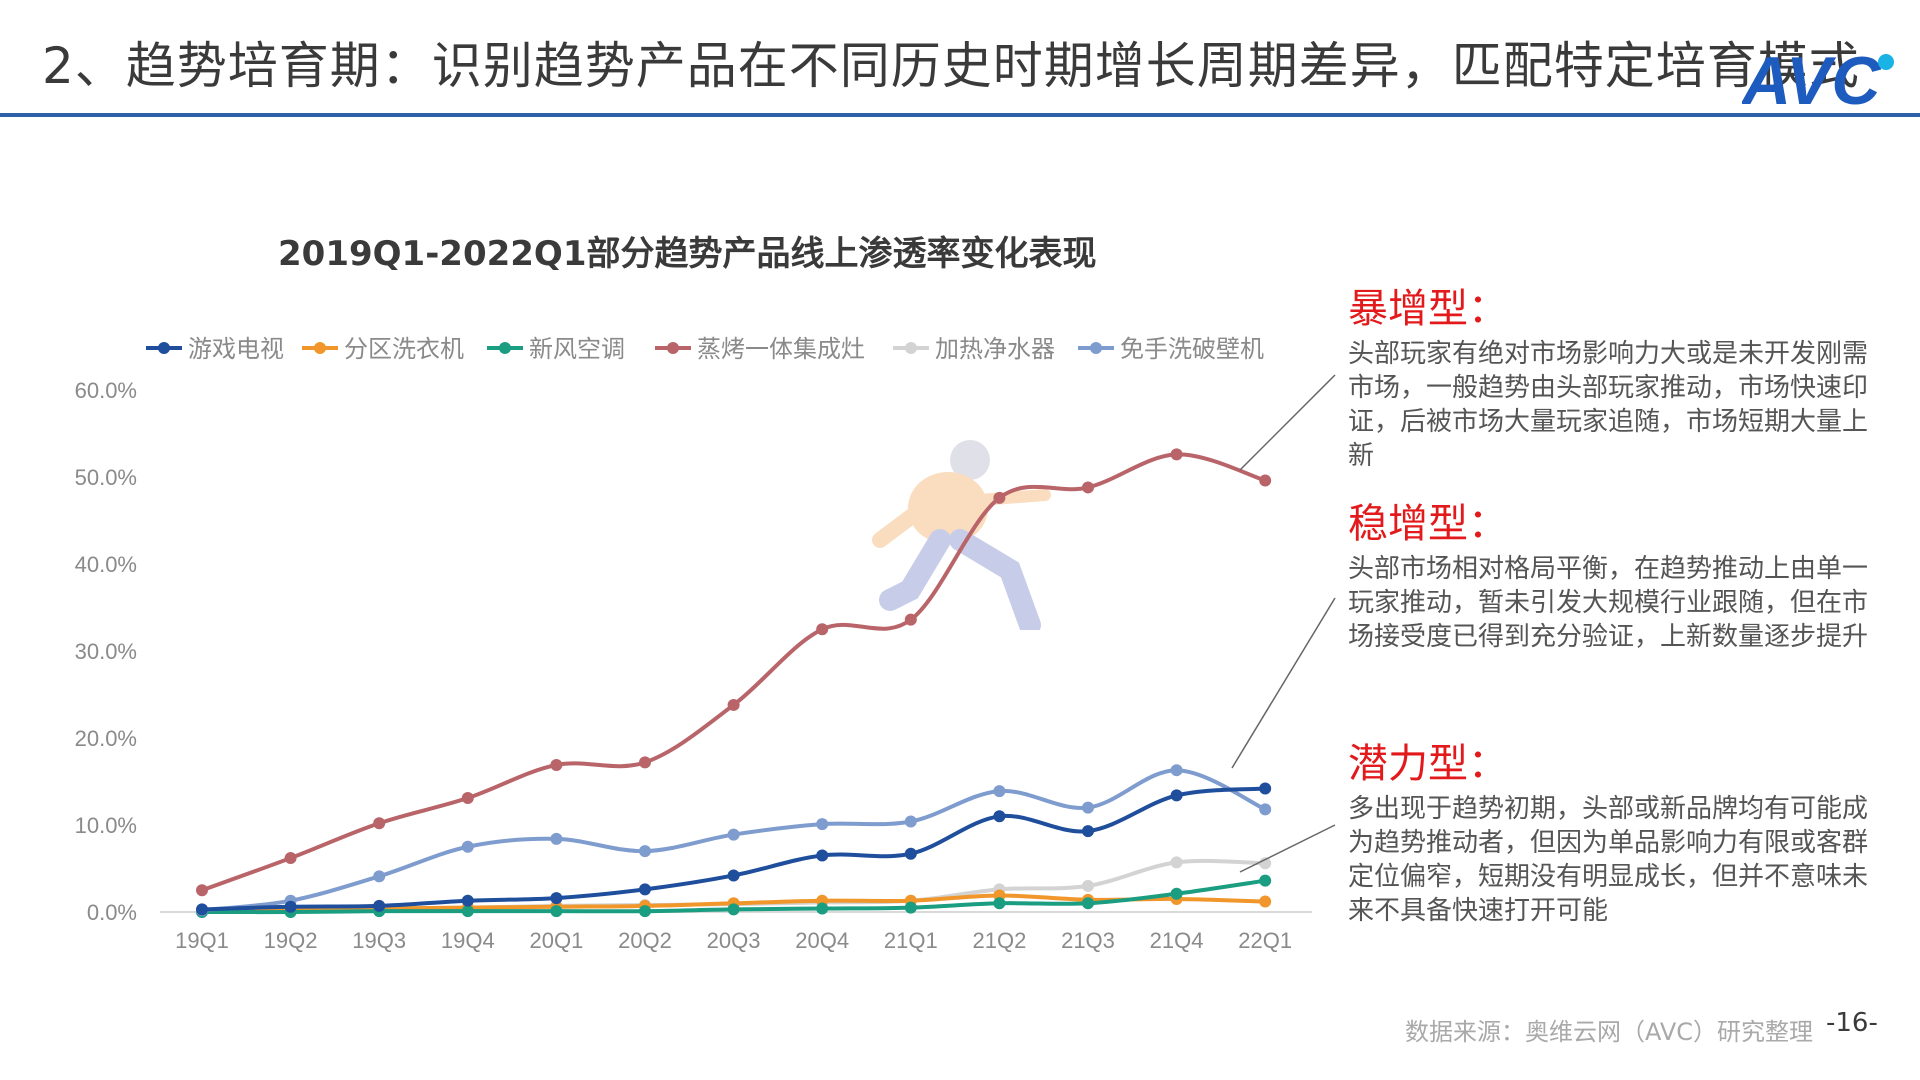 This screenshot has width=1920, height=1080. What do you see at coordinates (291, 940) in the screenshot?
I see `x-tick-label: 19Q2` at bounding box center [291, 940].